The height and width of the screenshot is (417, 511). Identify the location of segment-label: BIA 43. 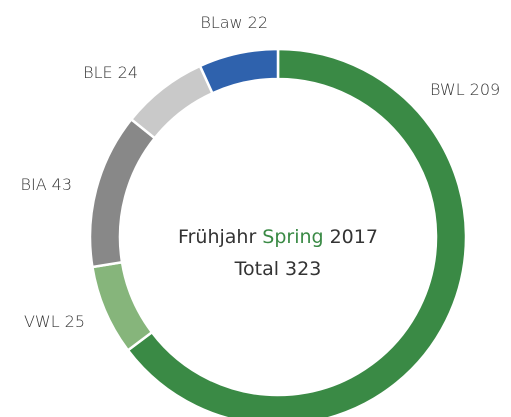
(47, 184).